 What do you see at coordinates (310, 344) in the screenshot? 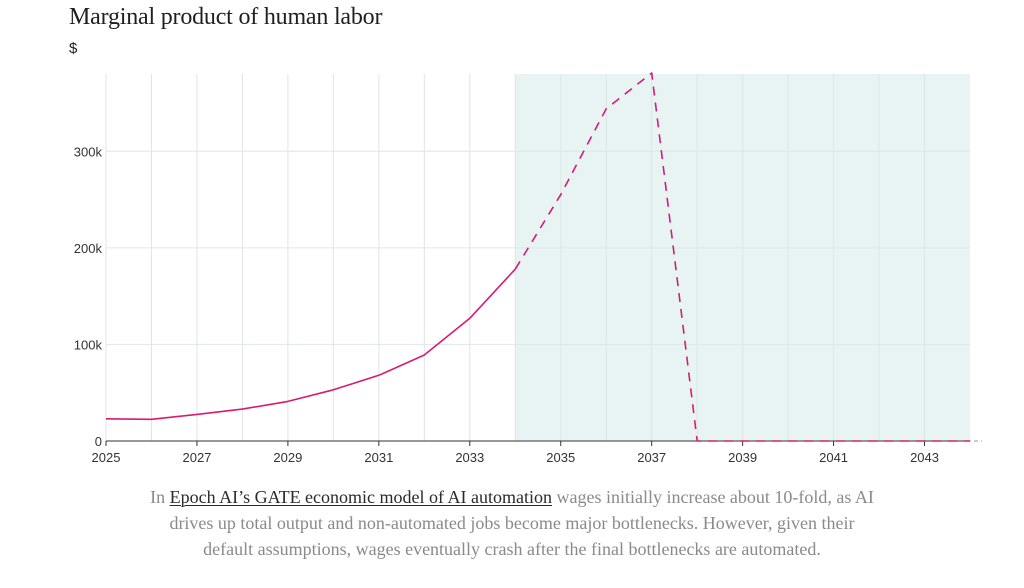
I see `historical-wage-line` at bounding box center [310, 344].